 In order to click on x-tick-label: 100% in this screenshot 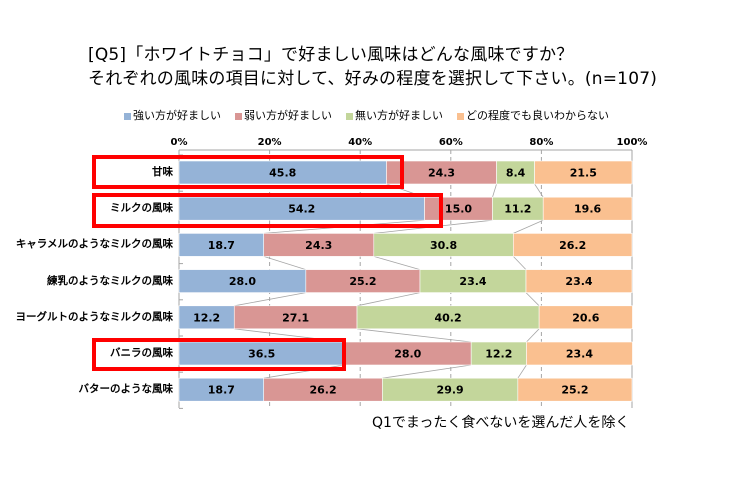, I will do `click(632, 142)`.